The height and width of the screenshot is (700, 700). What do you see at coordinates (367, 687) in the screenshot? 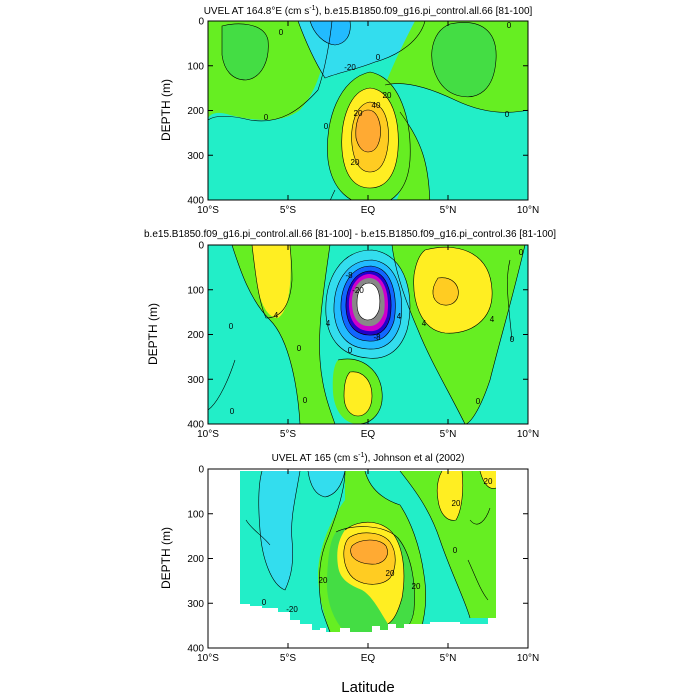
I see `x-axis-label: Latitude` at bounding box center [367, 687].